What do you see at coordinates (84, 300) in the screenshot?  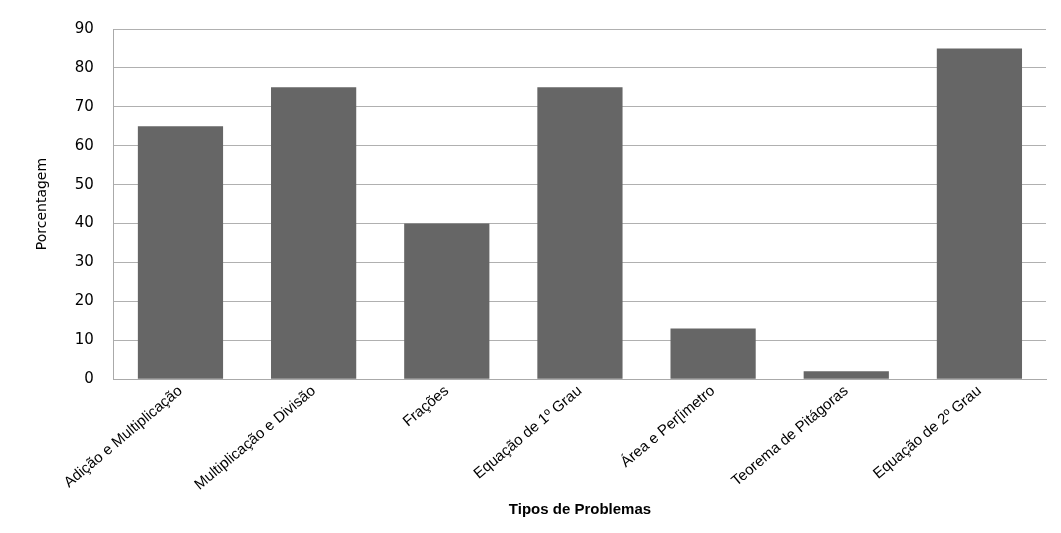 I see `y-tick-label: 20` at bounding box center [84, 300].